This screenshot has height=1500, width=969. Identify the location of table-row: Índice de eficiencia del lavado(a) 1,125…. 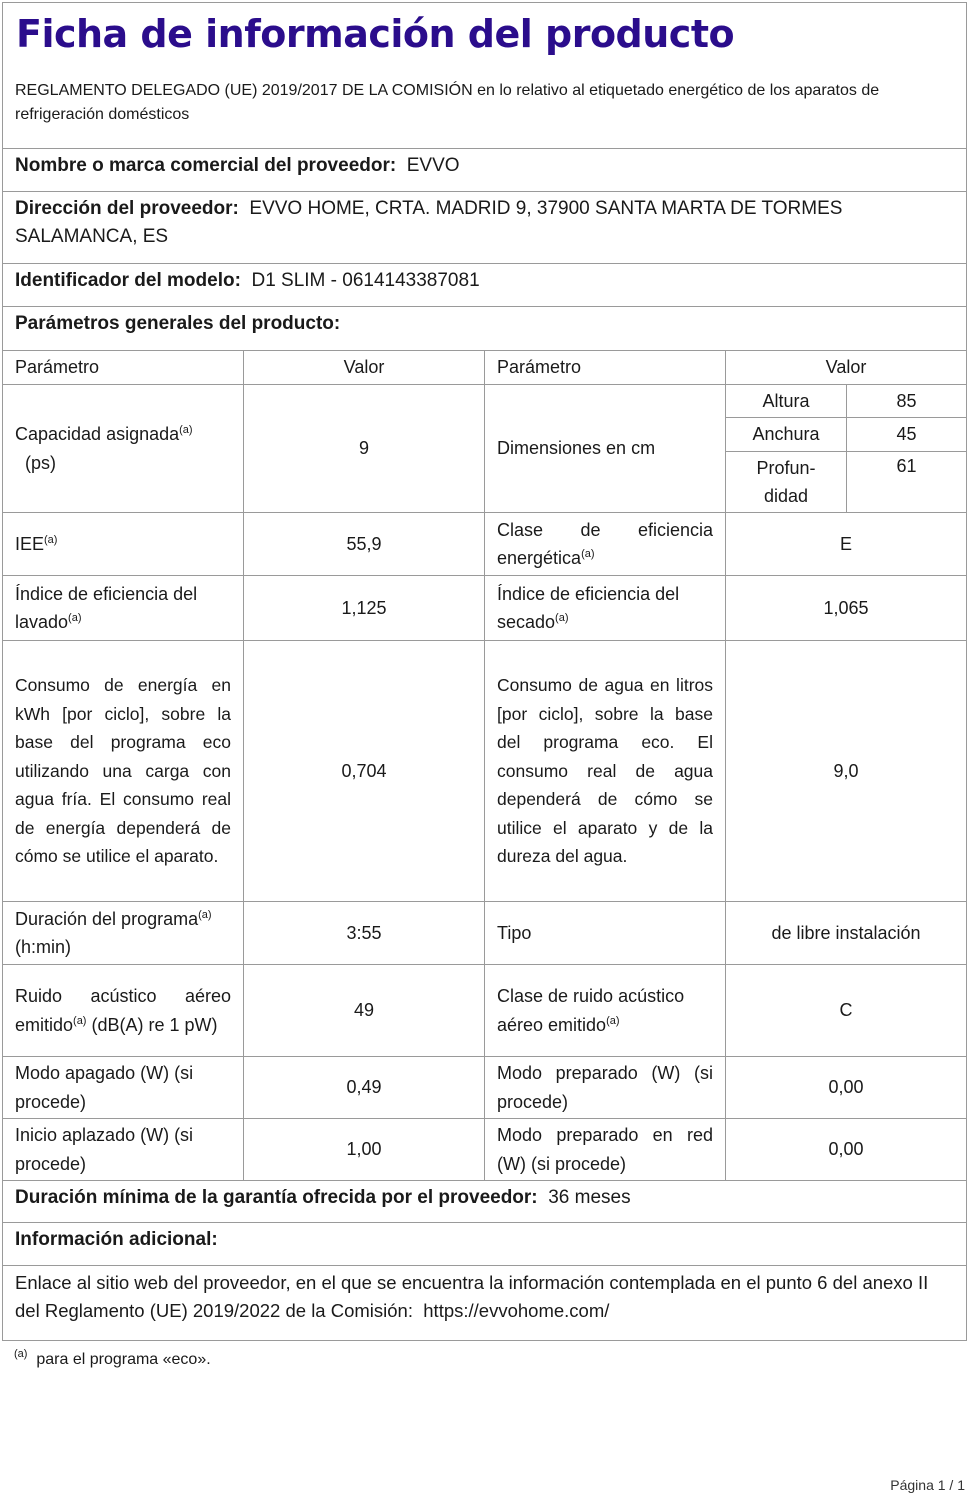
(484, 608).